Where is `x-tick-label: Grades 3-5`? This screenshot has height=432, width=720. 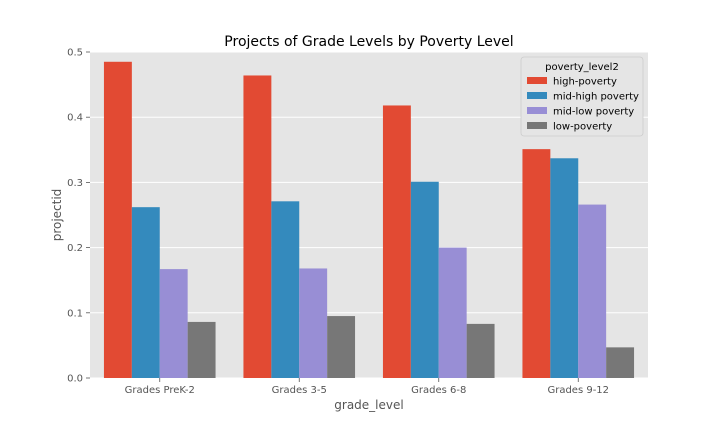
x-tick-label: Grades 3-5 is located at coordinates (299, 390).